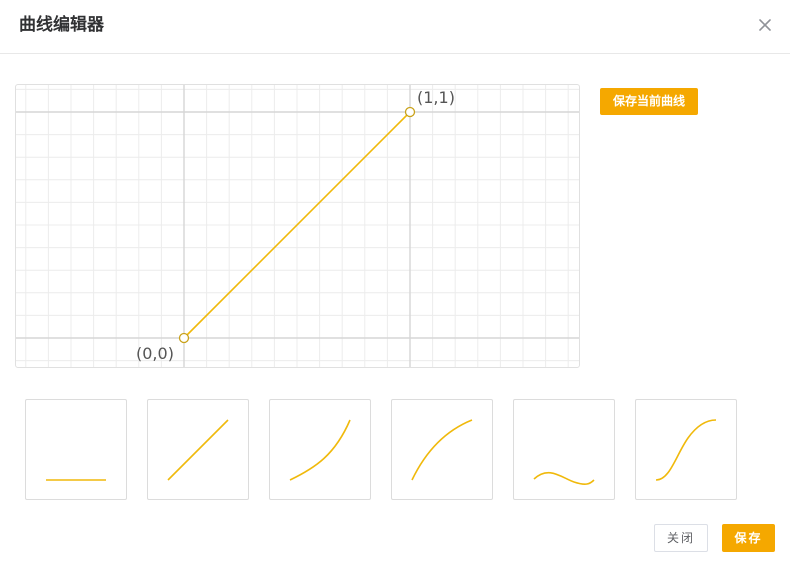 The image size is (790, 562). Describe the element at coordinates (320, 449) in the screenshot. I see `preset-ease-in` at that location.